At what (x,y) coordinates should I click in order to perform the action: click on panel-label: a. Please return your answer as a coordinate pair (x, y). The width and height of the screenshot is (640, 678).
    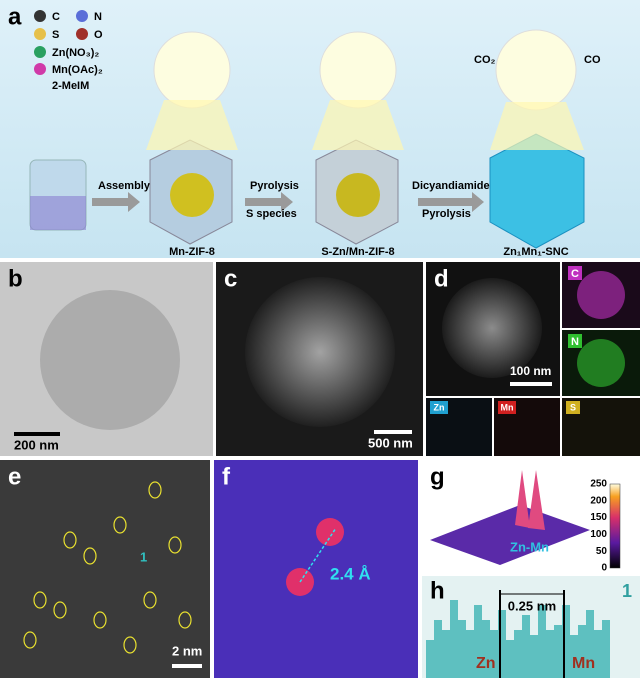
    Looking at the image, I should click on (15, 16).